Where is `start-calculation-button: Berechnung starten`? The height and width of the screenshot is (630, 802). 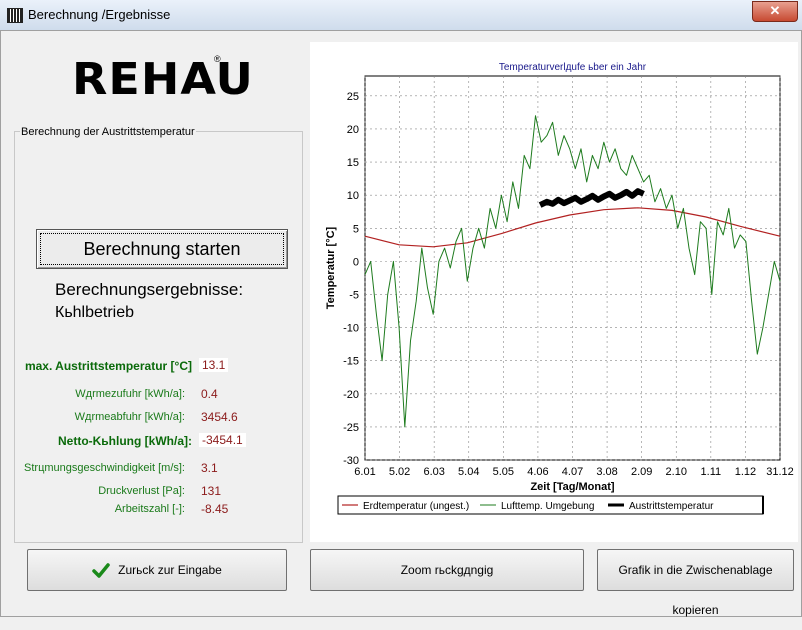 start-calculation-button: Berechnung starten is located at coordinates (162, 249).